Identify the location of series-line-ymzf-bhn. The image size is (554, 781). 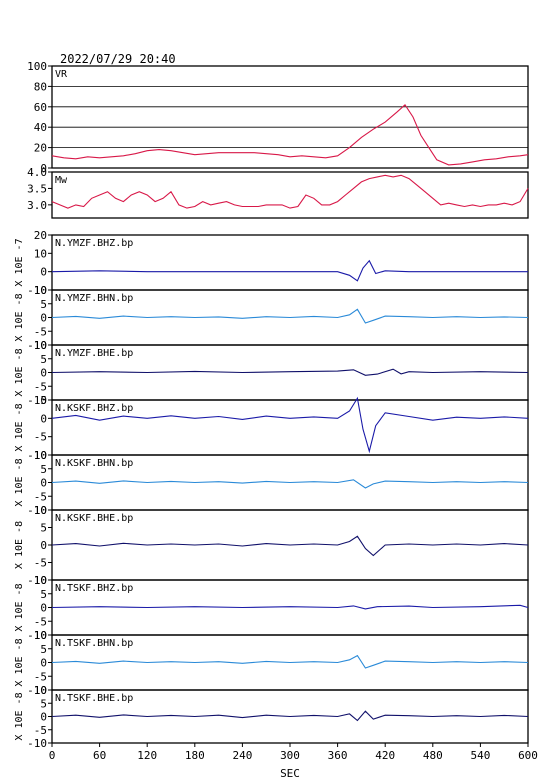
(290, 316).